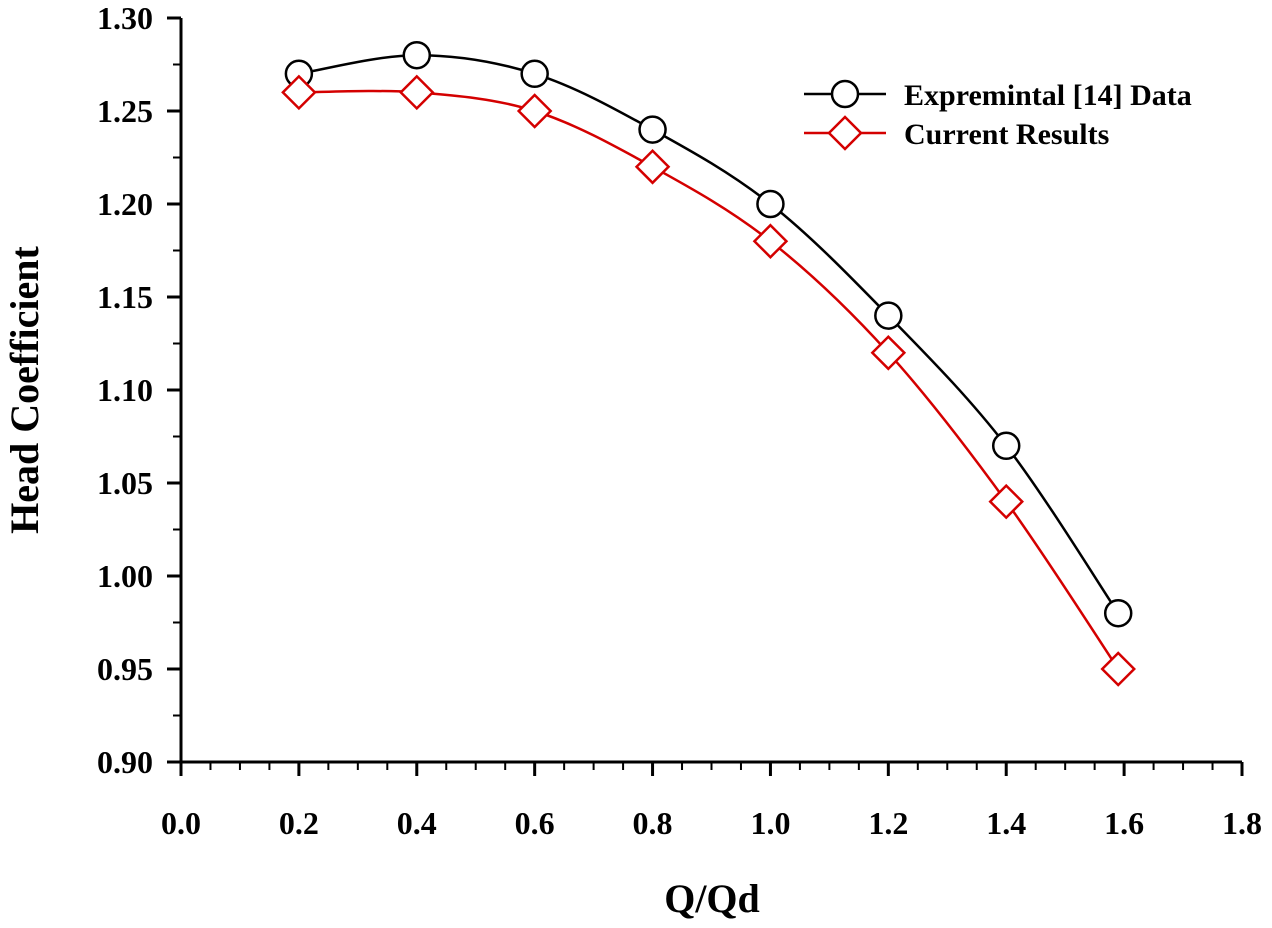  Describe the element at coordinates (181, 823) in the screenshot. I see `x-tick-label: 0.0` at that location.